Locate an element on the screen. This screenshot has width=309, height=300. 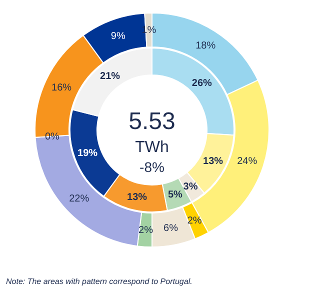
data-label: 5% is located at coordinates (175, 194).